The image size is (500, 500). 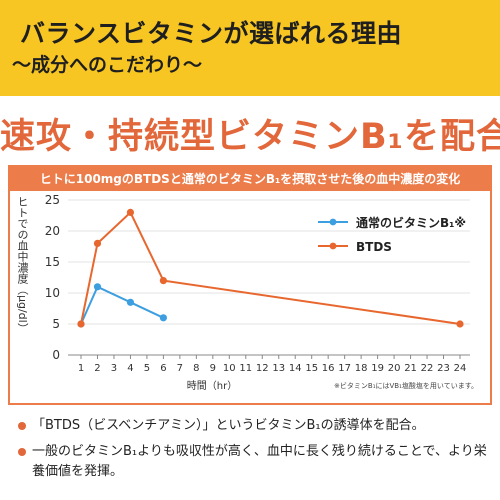 What do you see at coordinates (311, 368) in the screenshot?
I see `x-tick-label: 15` at bounding box center [311, 368].